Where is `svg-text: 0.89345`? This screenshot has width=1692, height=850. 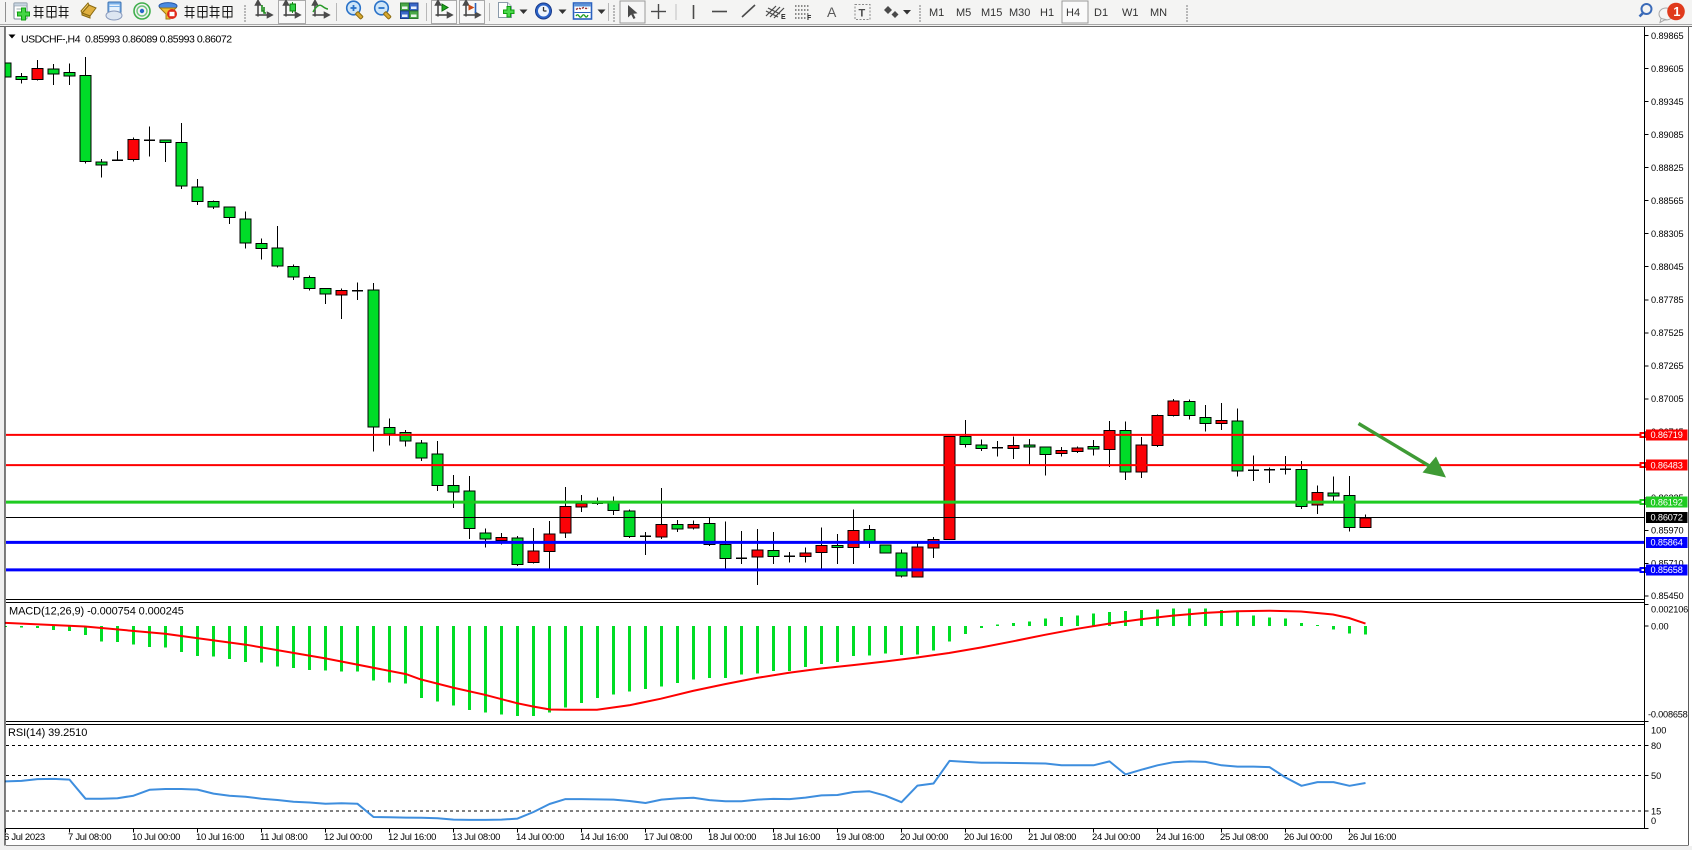 svg-text: 0.89345 is located at coordinates (1667, 102).